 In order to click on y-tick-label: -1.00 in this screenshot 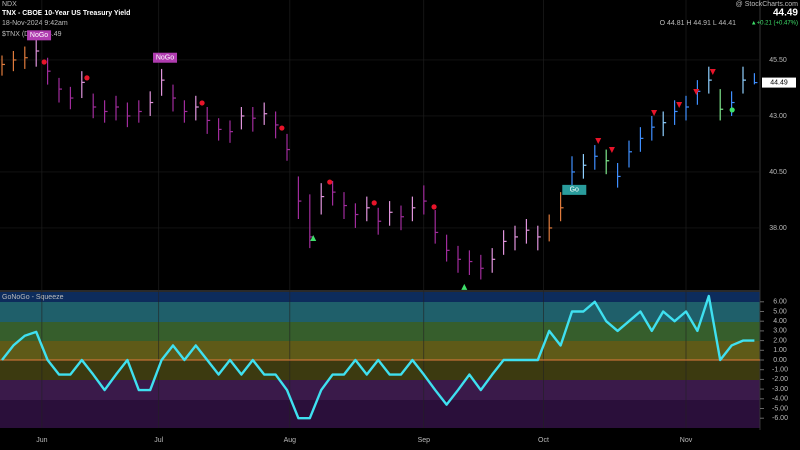, I will do `click(780, 370)`.